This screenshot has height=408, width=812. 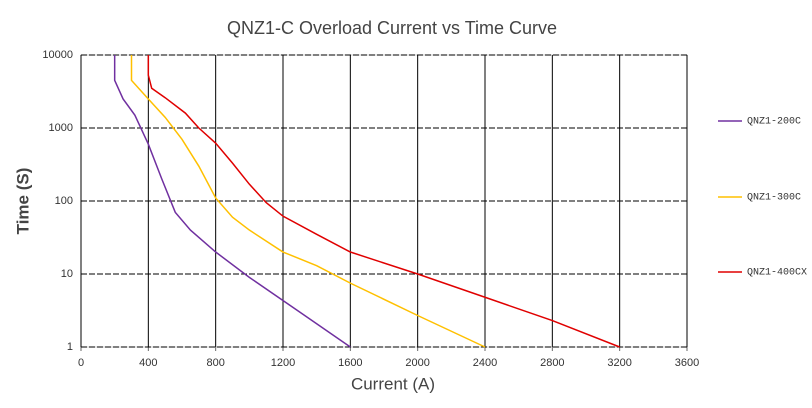 I want to click on x-axis-label: Current (A), so click(x=393, y=383).